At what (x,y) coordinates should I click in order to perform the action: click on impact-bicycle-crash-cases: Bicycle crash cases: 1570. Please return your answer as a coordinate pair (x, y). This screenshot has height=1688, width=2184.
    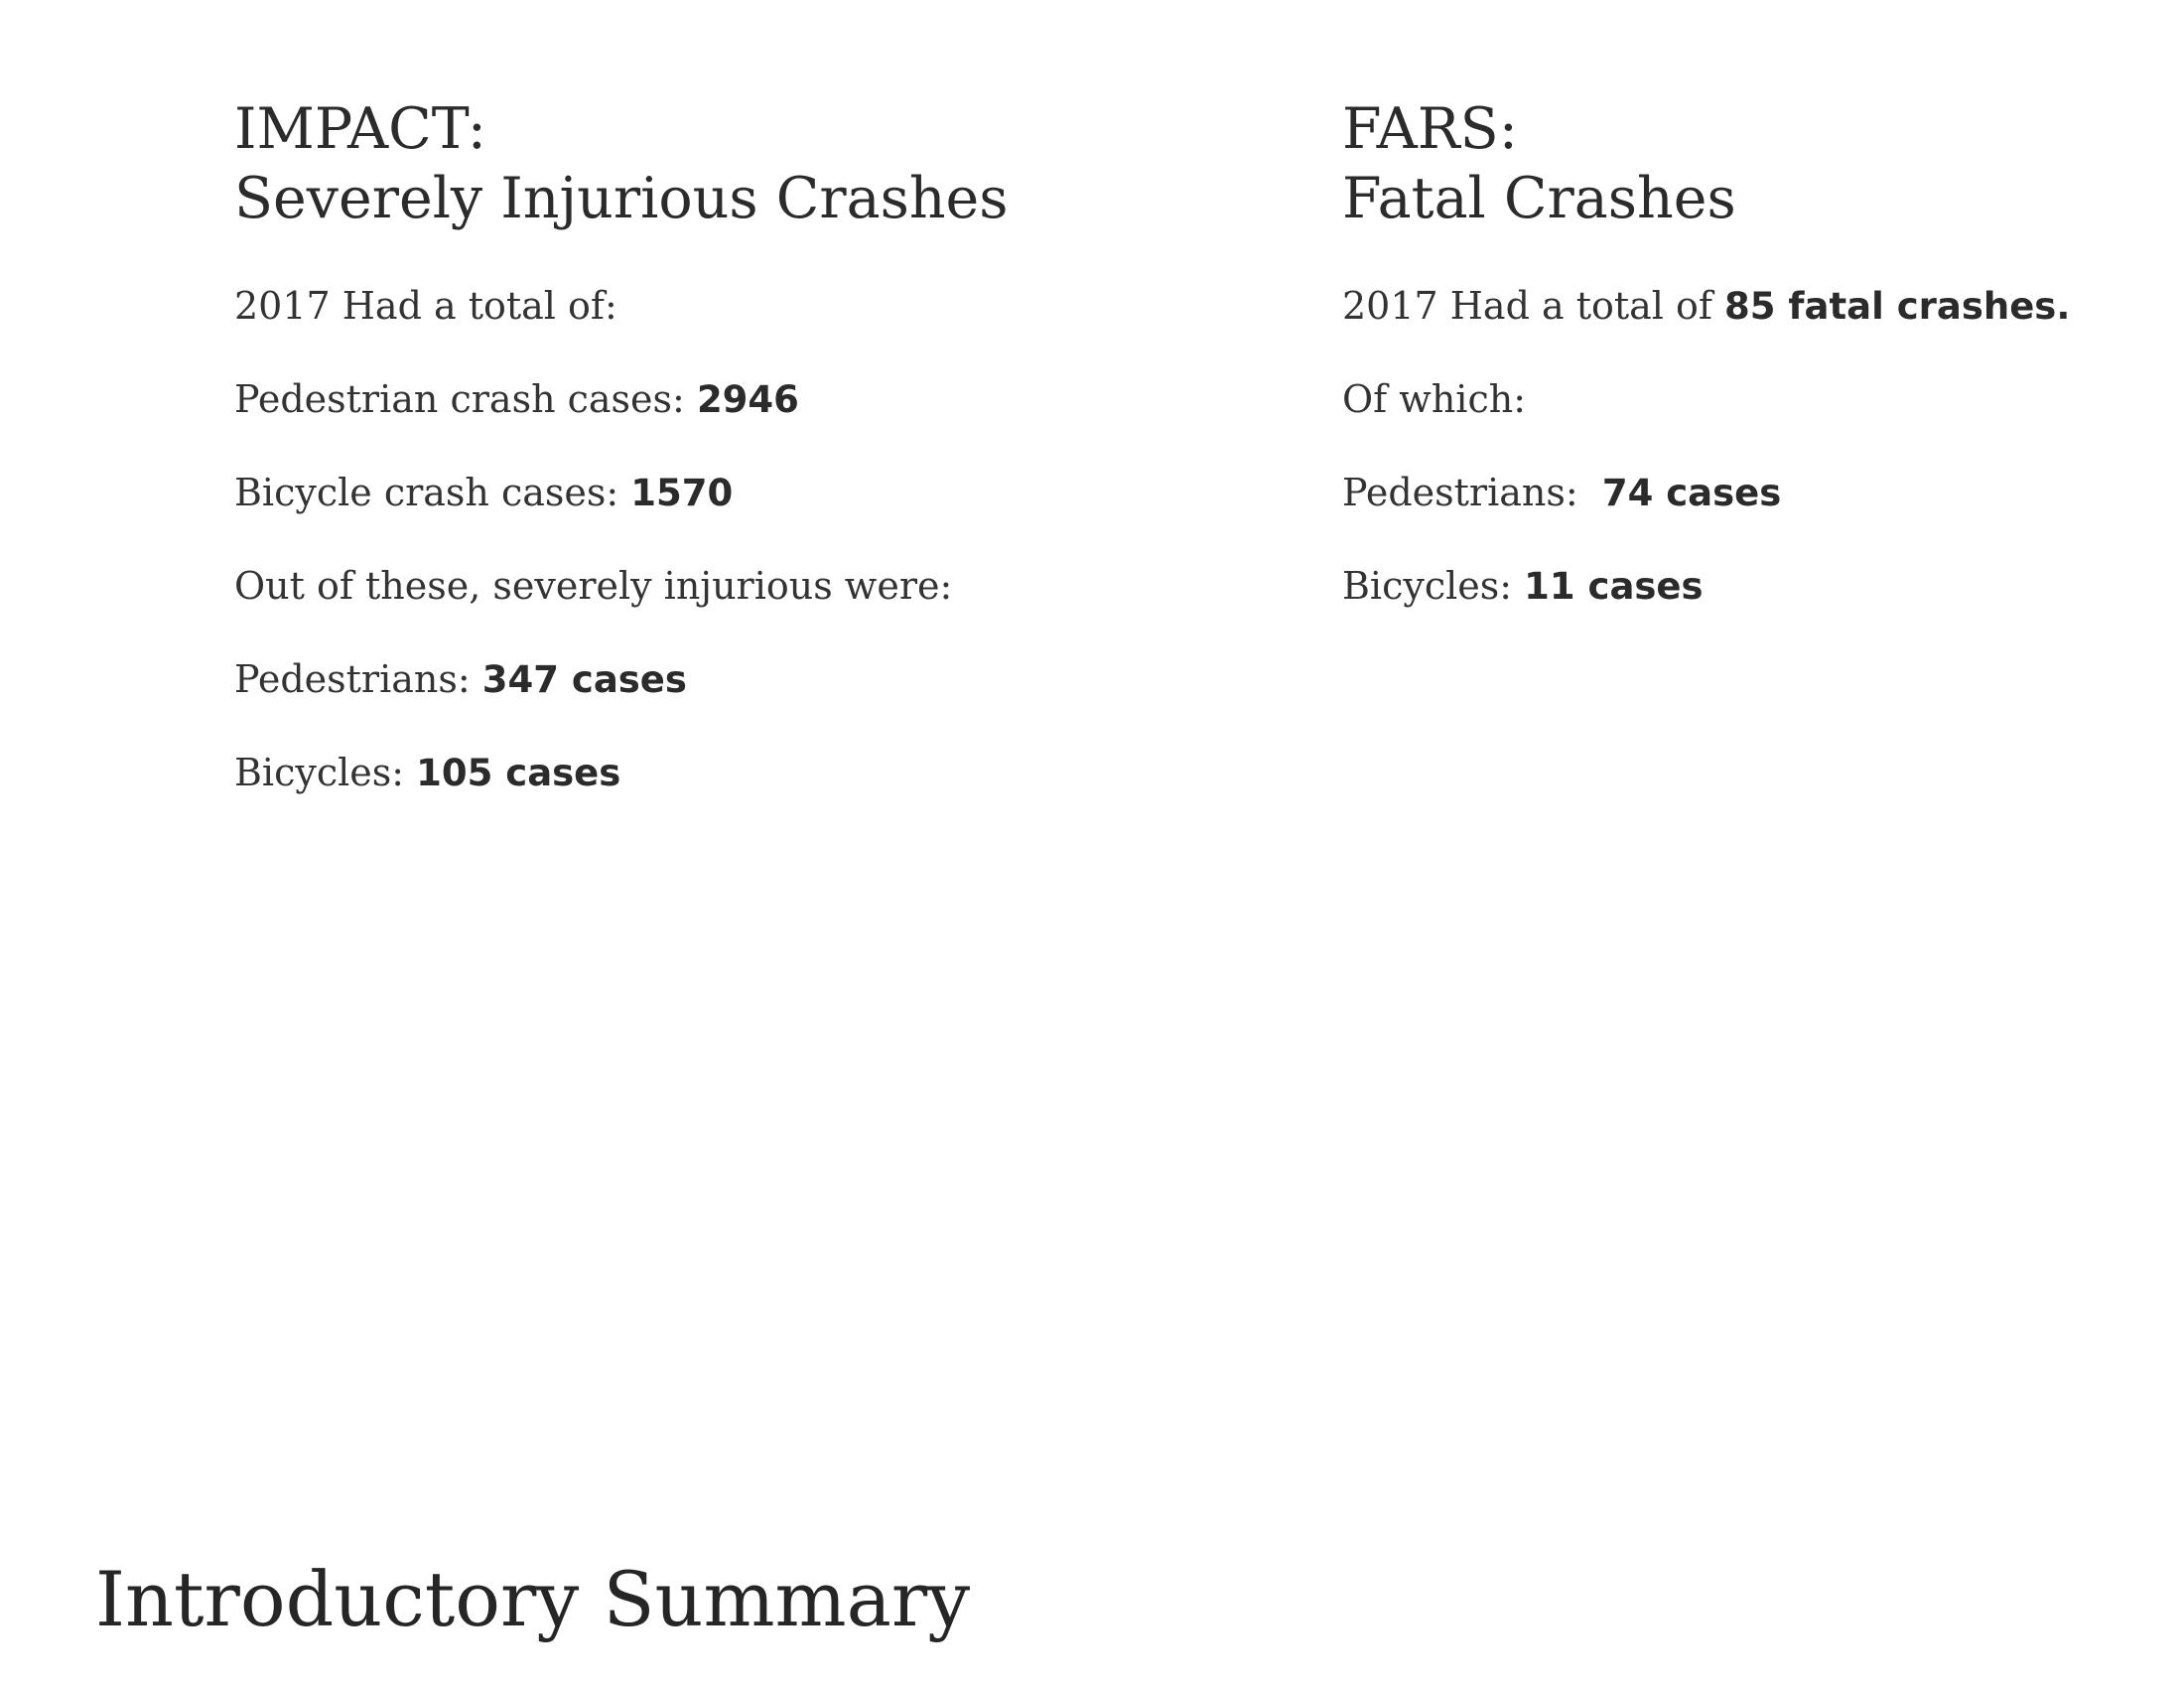
    Looking at the image, I should click on (484, 492).